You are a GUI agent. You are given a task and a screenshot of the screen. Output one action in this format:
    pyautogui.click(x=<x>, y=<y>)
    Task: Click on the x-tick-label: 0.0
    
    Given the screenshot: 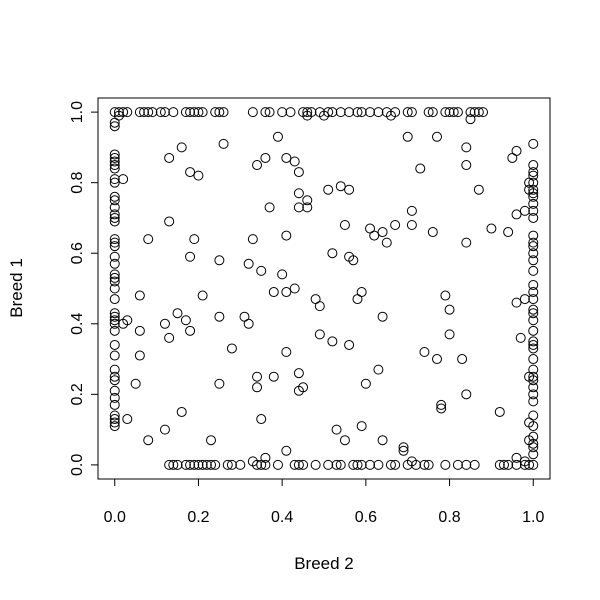 What is the action you would take?
    pyautogui.click(x=115, y=517)
    